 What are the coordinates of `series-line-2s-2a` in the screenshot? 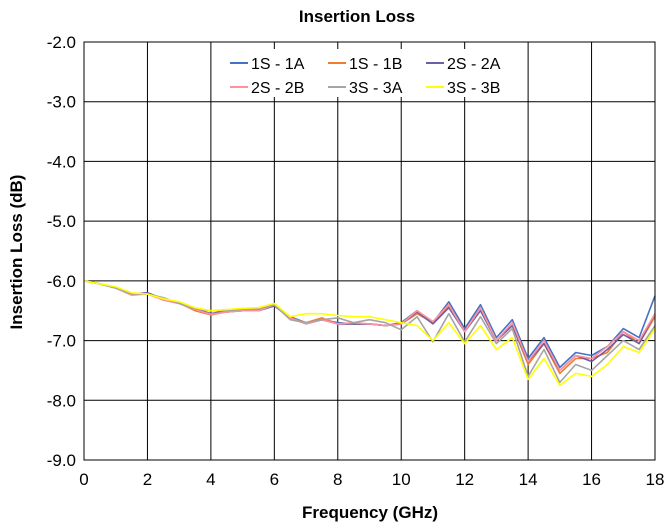 It's located at (369, 326).